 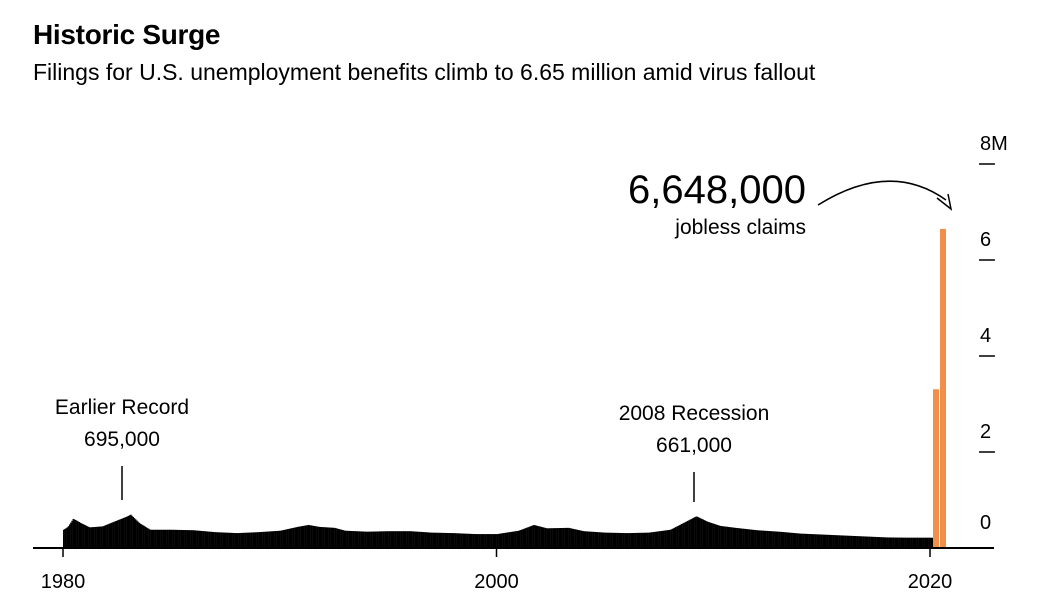 What do you see at coordinates (985, 240) in the screenshot?
I see `y-tick-label: 6` at bounding box center [985, 240].